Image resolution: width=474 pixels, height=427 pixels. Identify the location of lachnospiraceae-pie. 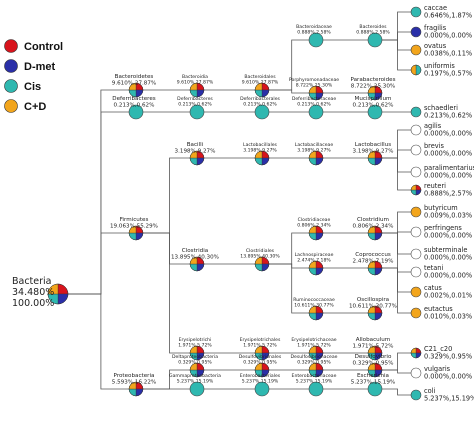
(316, 268).